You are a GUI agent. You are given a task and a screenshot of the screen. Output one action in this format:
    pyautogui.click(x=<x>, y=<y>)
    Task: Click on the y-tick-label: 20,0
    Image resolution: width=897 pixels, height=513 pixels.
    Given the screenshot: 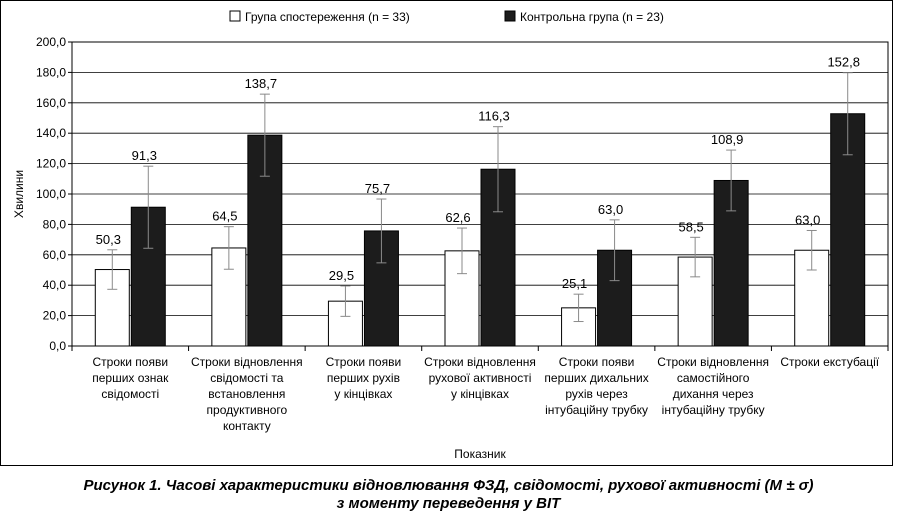 What is the action you would take?
    pyautogui.click(x=55, y=316)
    